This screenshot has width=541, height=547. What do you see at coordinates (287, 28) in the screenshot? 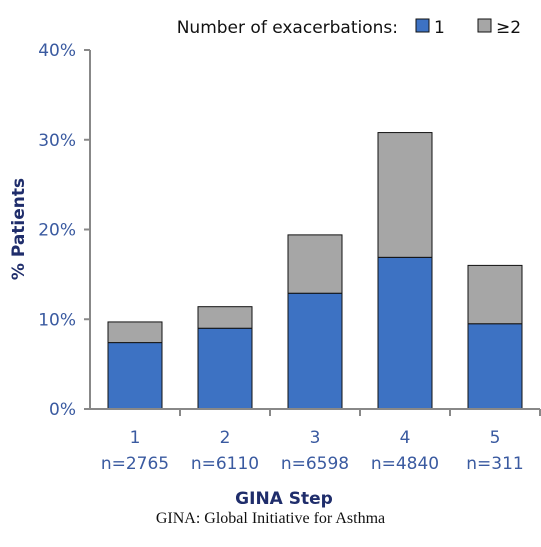
I see `legend-title: Number of exacerbations:` at bounding box center [287, 28].